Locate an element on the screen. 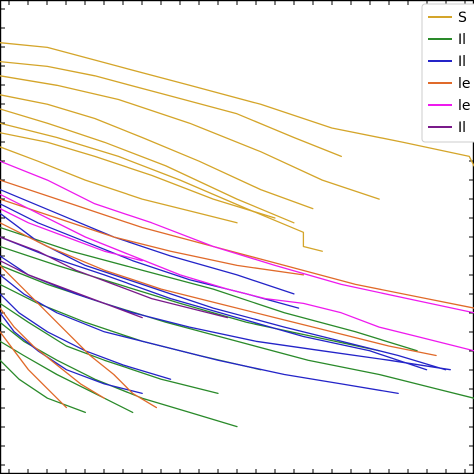 Image resolution: width=474 pixels, height=474 pixels. legend-label-2: Il is located at coordinates (462, 62).